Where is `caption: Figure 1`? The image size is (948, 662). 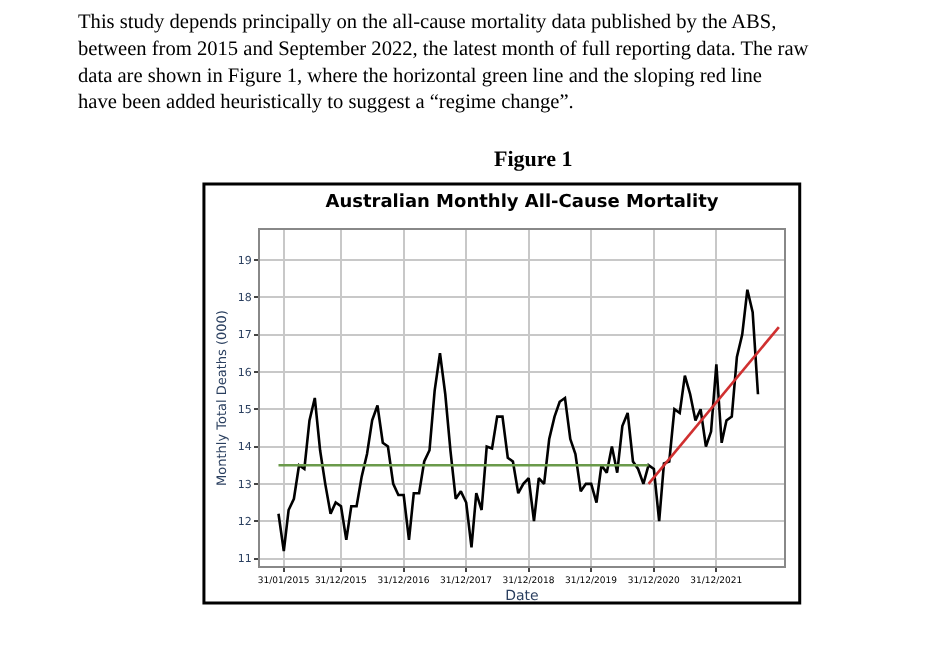 caption: Figure 1 is located at coordinates (533, 160).